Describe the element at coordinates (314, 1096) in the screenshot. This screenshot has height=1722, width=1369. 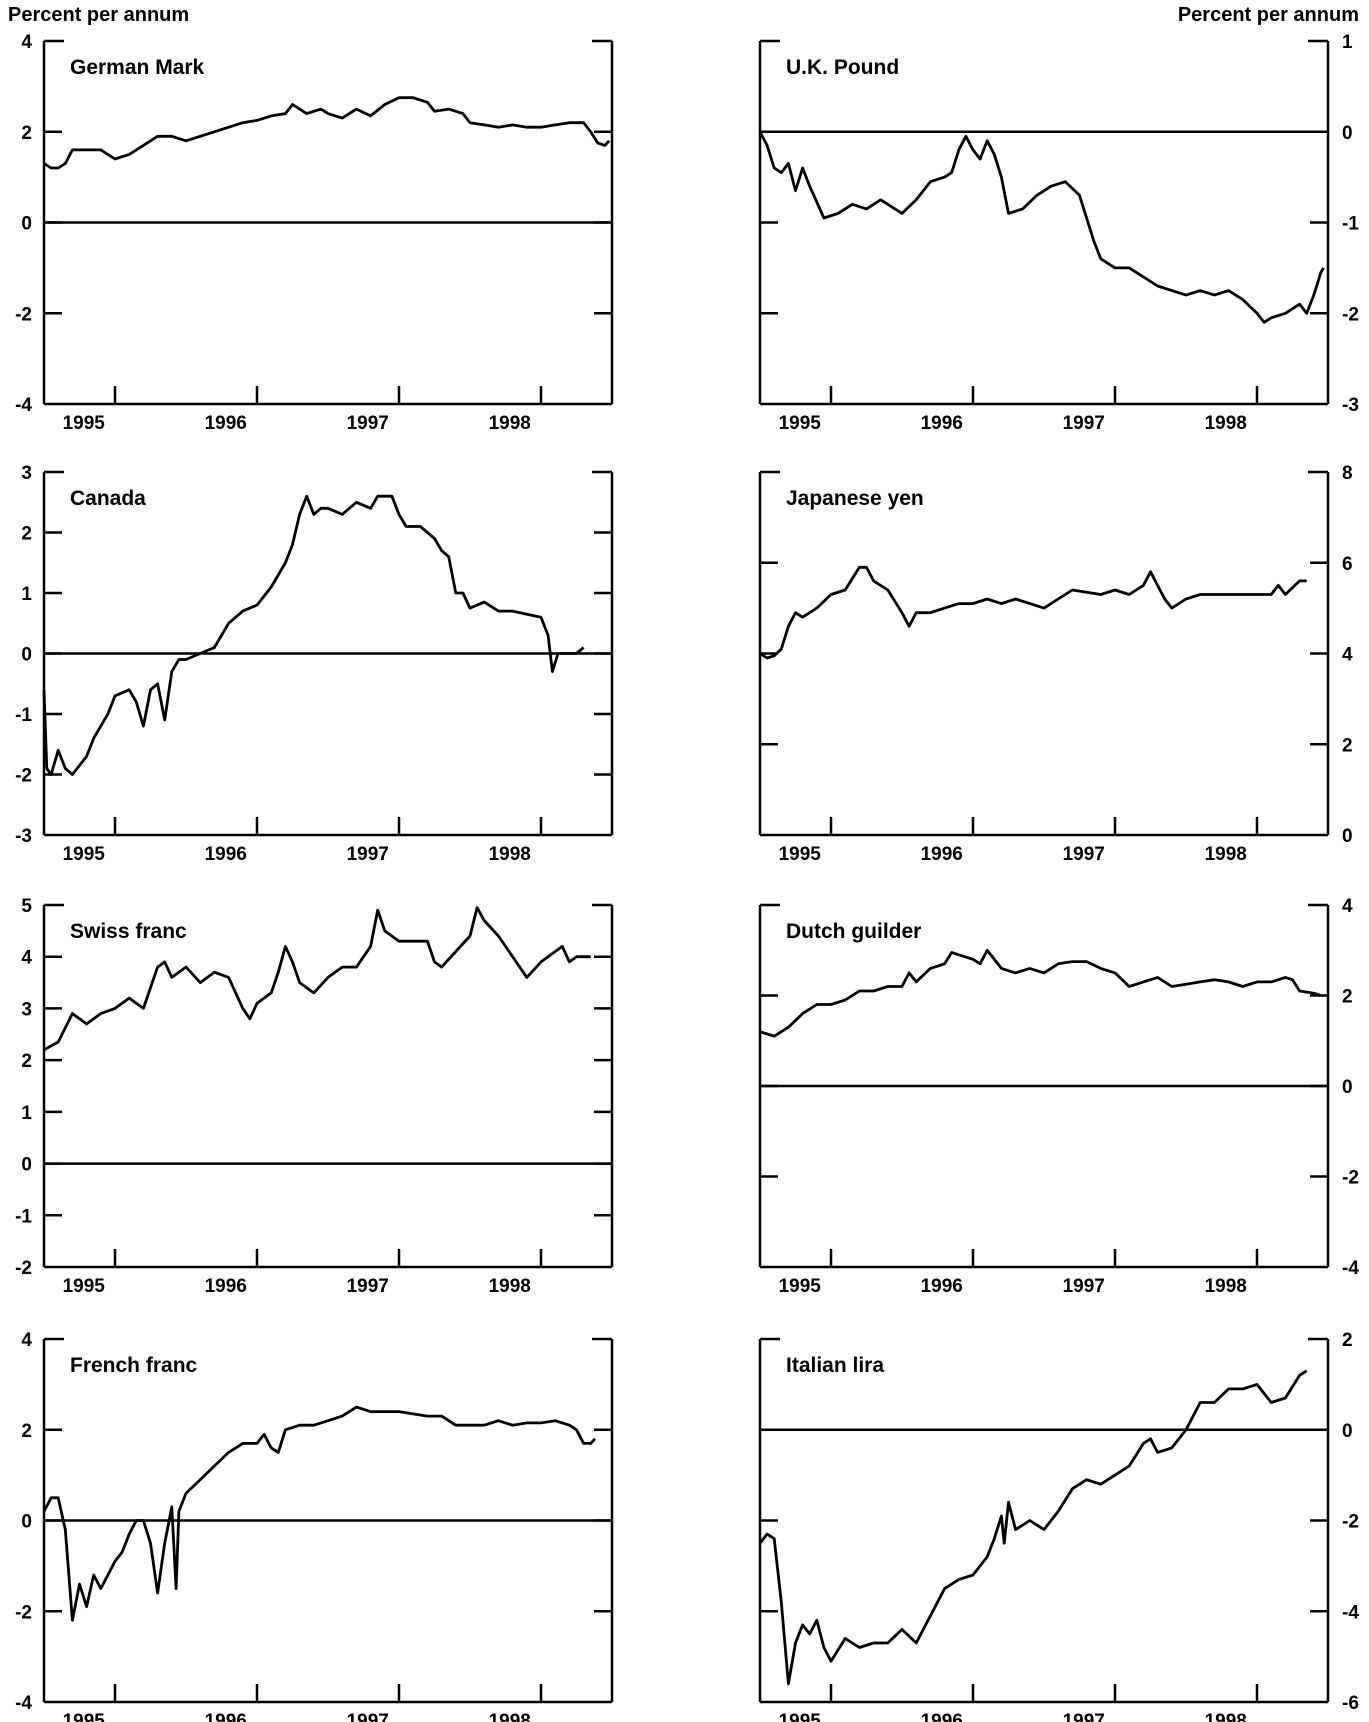
I see `chart-panel: -2 -1 0 1 2 3 4 5 1995 1996 1997 1998 Swiss franc` at that location.